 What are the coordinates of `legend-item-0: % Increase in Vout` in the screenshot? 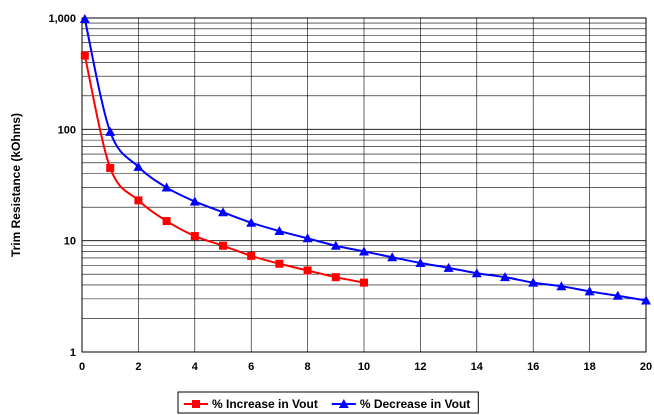 It's located at (251, 404).